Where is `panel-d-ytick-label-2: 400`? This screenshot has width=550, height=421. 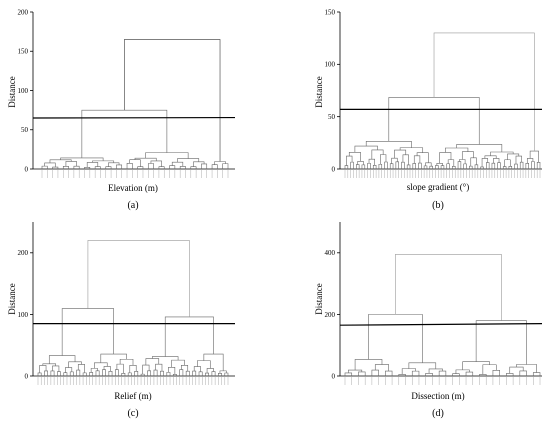
panel-d-ytick-label-2: 400 is located at coordinates (330, 253).